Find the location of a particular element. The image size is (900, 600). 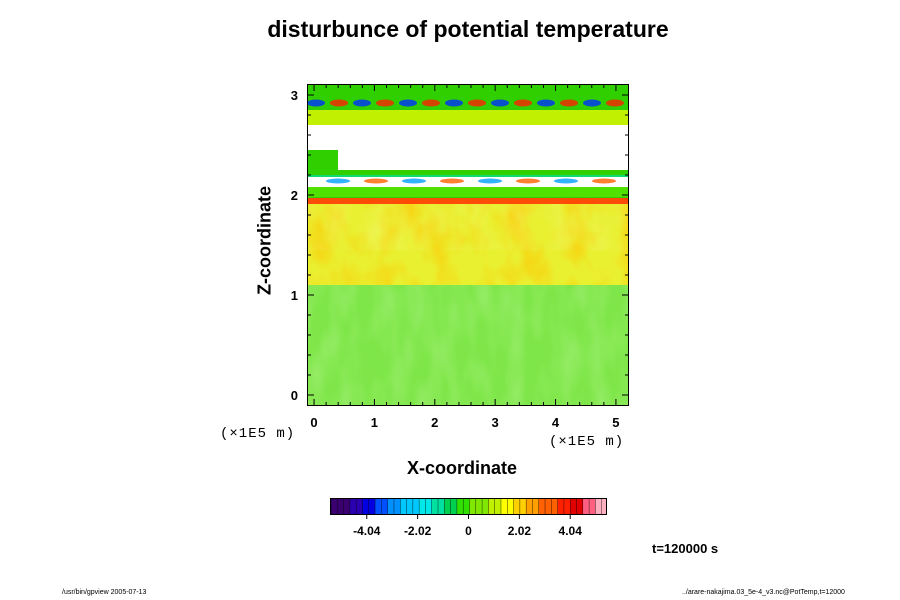

x-tick-label: 2 is located at coordinates (434, 422).